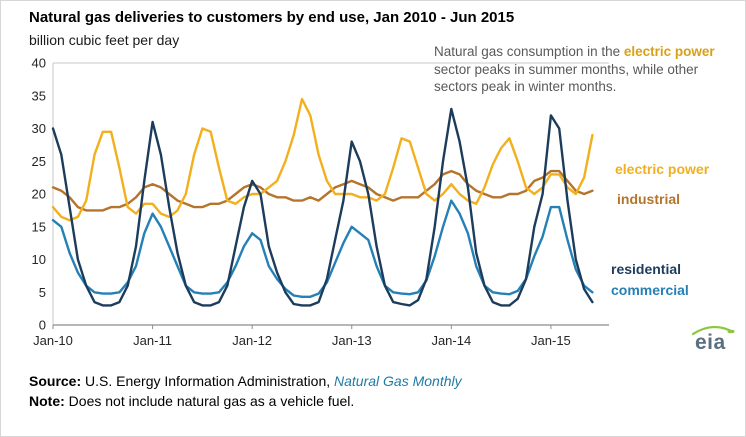 The height and width of the screenshot is (437, 746). Describe the element at coordinates (39, 95) in the screenshot. I see `y-tick-label: 35` at that location.